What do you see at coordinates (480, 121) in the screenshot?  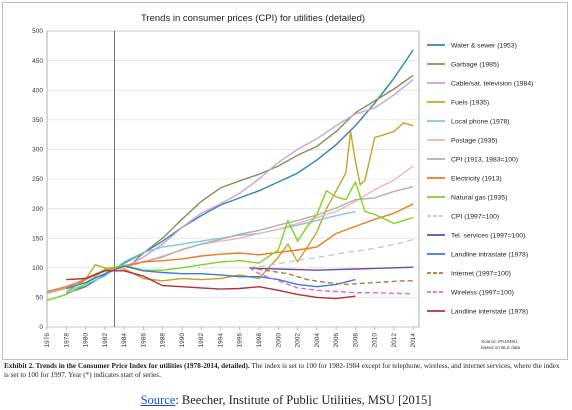 I see `legend-label-4: Local phone (1978)` at bounding box center [480, 121].